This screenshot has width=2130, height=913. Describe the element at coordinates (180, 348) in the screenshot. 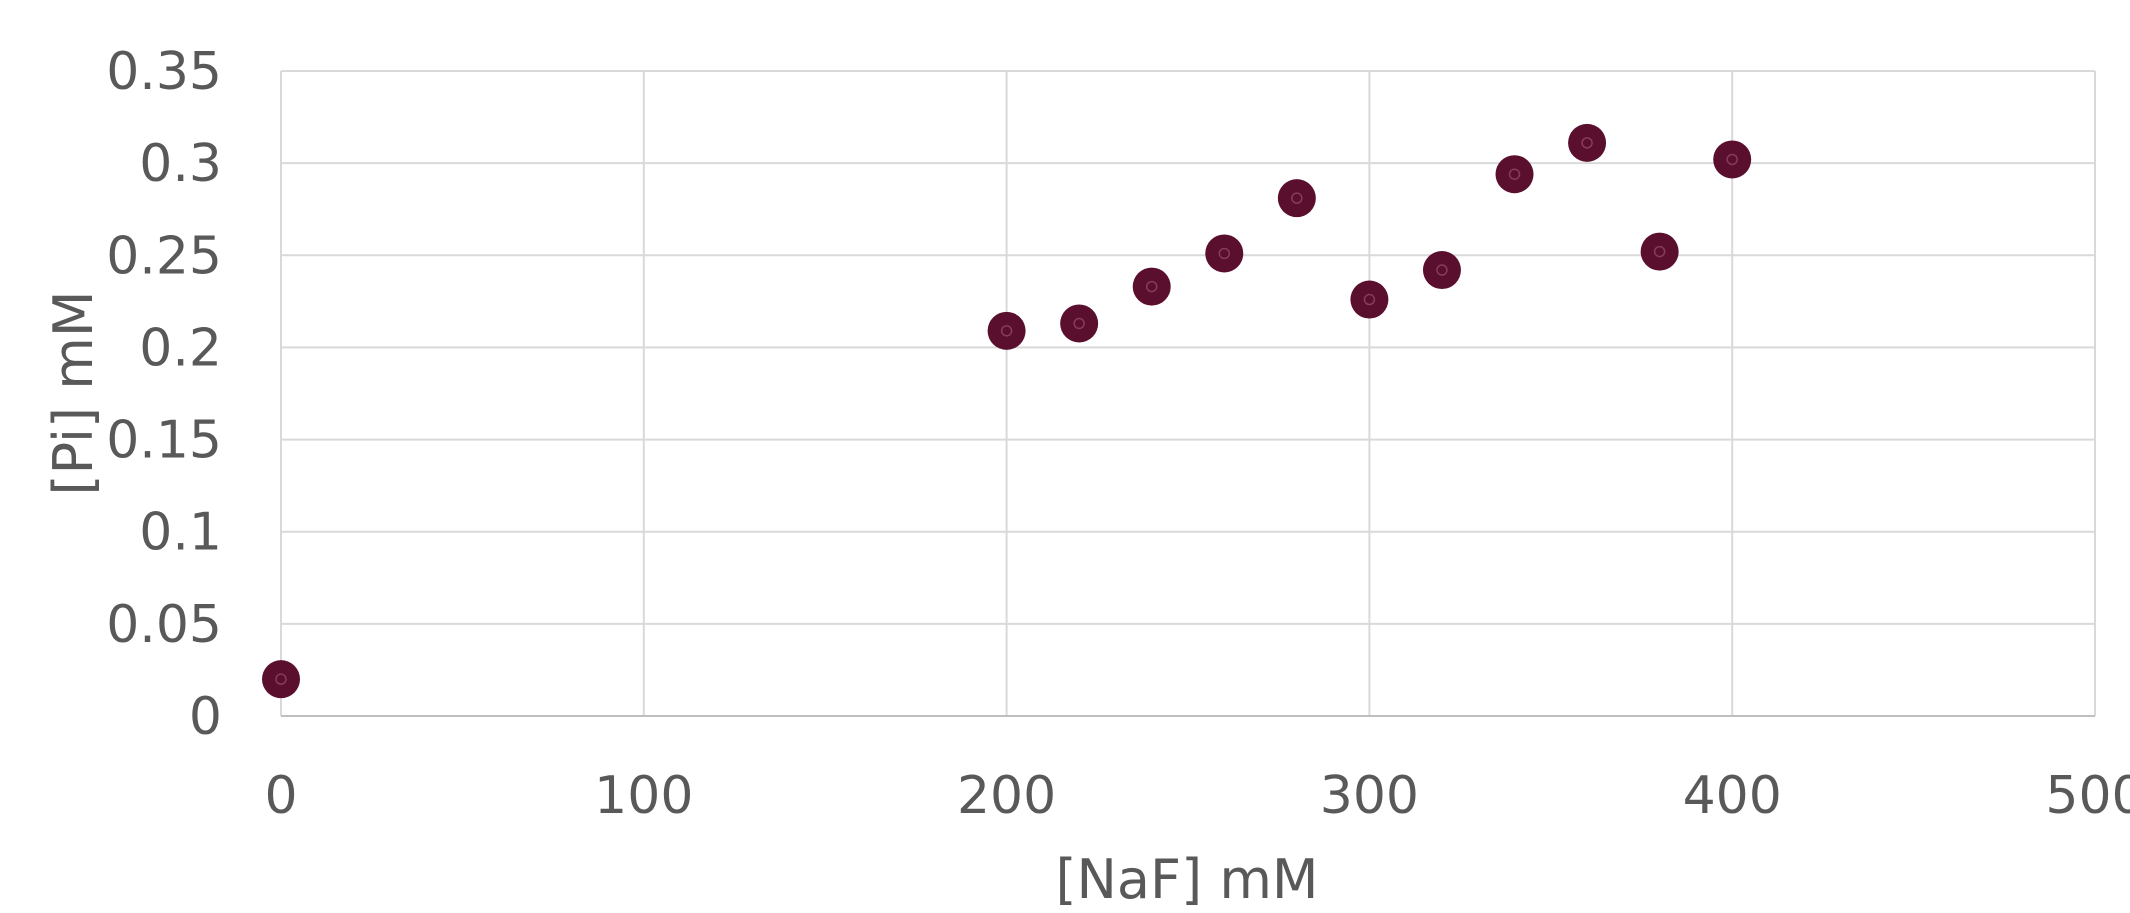

I see `y-tick-label: 0.2` at that location.